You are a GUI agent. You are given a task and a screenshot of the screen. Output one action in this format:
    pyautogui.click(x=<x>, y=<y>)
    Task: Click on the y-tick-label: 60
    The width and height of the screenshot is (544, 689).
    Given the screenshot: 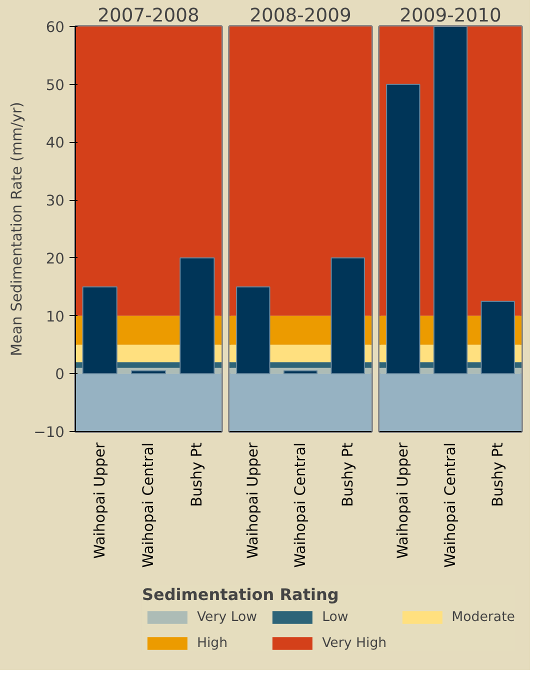 What is the action you would take?
    pyautogui.click(x=55, y=27)
    